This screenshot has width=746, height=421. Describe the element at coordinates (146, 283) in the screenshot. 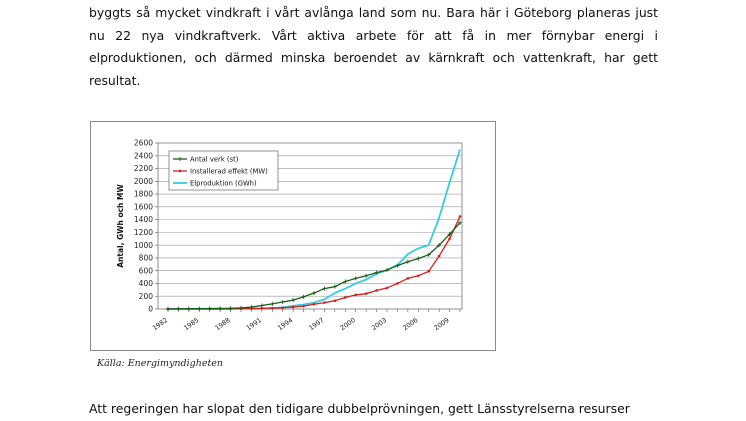

I see `y-tick-label: 400` at that location.